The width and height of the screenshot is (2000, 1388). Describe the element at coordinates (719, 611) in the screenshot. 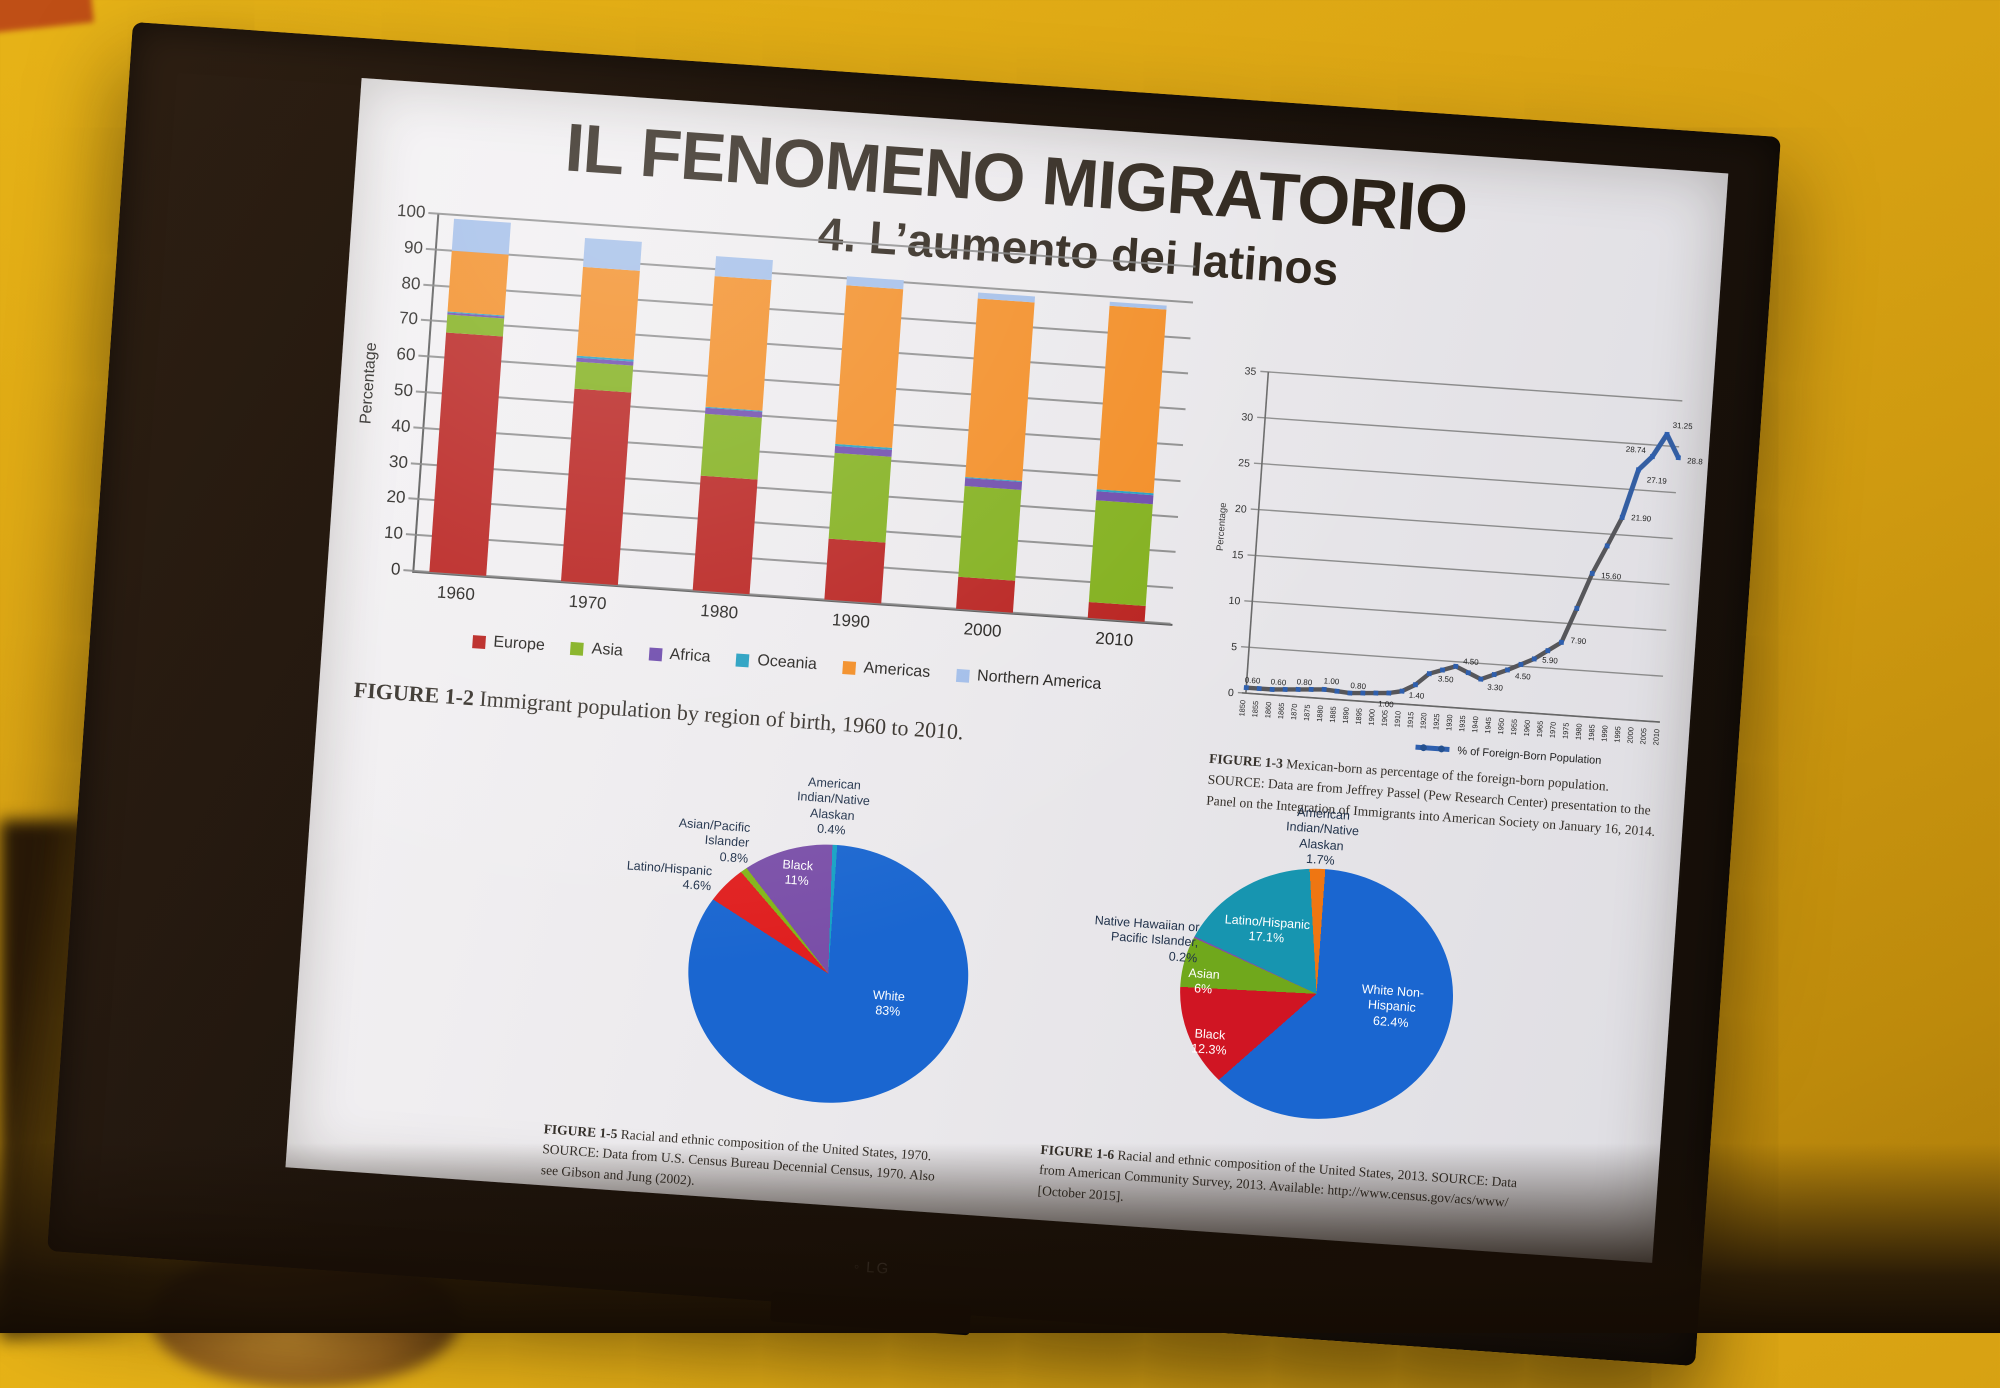

I see `bar-xtick-label: 1980` at that location.